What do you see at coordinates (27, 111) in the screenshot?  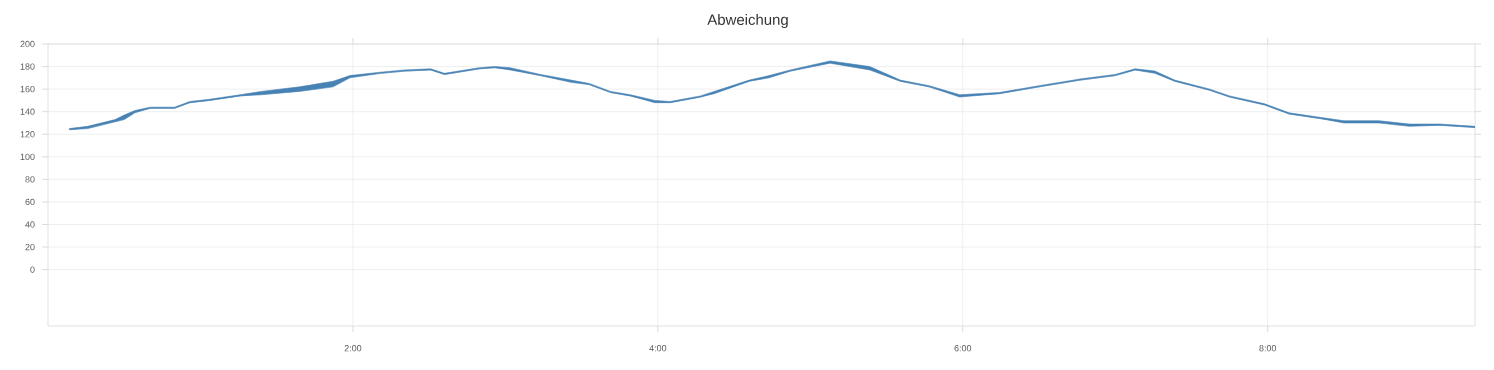 I see `y-tick-label: 140` at bounding box center [27, 111].